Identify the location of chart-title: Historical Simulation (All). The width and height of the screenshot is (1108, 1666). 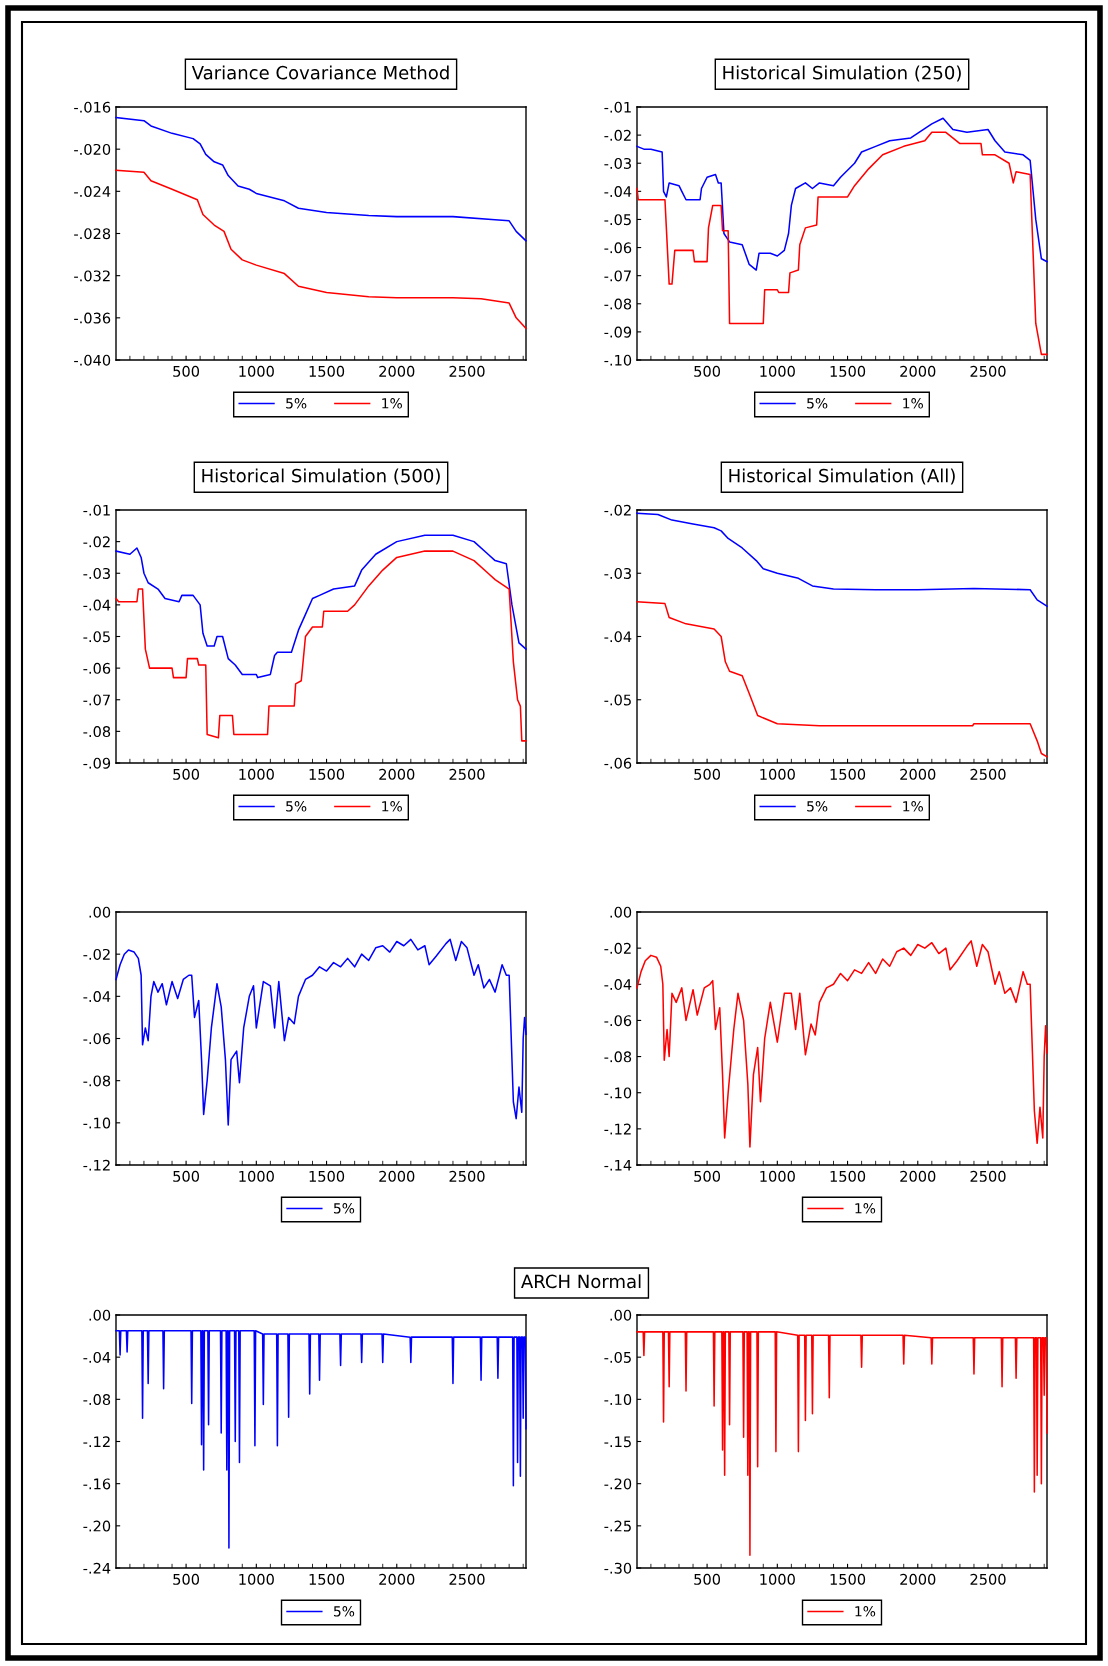
(842, 476).